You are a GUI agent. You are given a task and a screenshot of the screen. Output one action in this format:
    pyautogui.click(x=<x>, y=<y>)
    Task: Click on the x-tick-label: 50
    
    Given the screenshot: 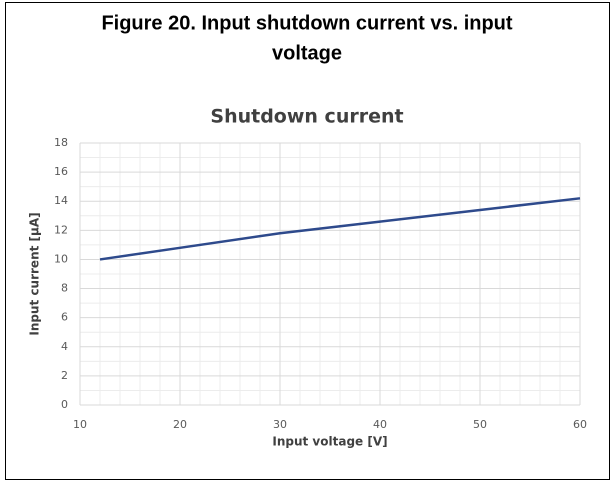 What is the action you would take?
    pyautogui.click(x=480, y=424)
    